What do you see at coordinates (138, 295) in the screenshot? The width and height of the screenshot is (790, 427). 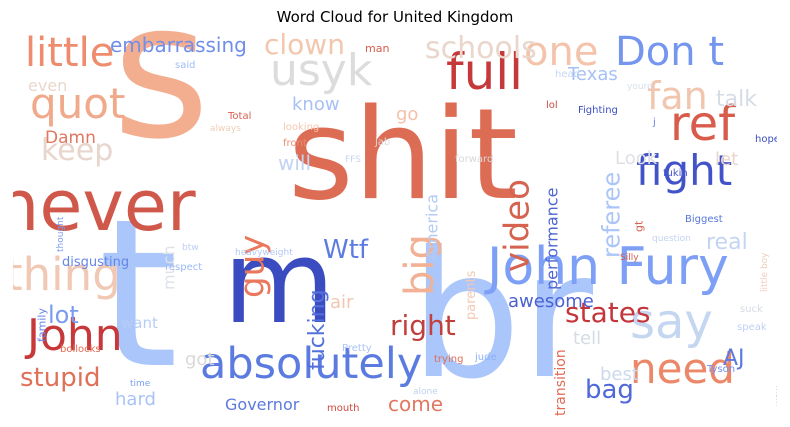 I see `cloud-word-t: t` at bounding box center [138, 295].